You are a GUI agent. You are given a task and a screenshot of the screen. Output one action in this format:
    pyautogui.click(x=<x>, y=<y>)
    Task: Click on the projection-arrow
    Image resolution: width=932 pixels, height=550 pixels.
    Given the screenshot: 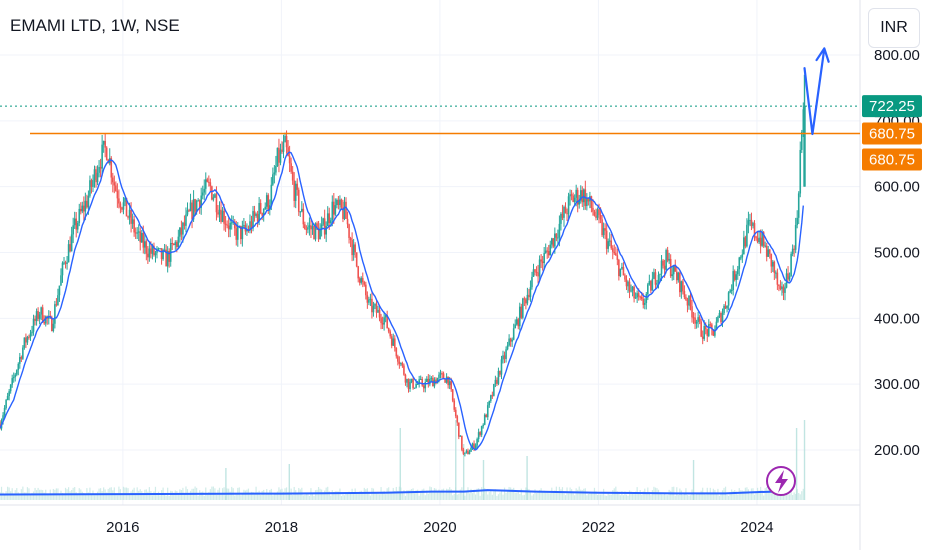 What is the action you would take?
    pyautogui.click(x=816, y=91)
    